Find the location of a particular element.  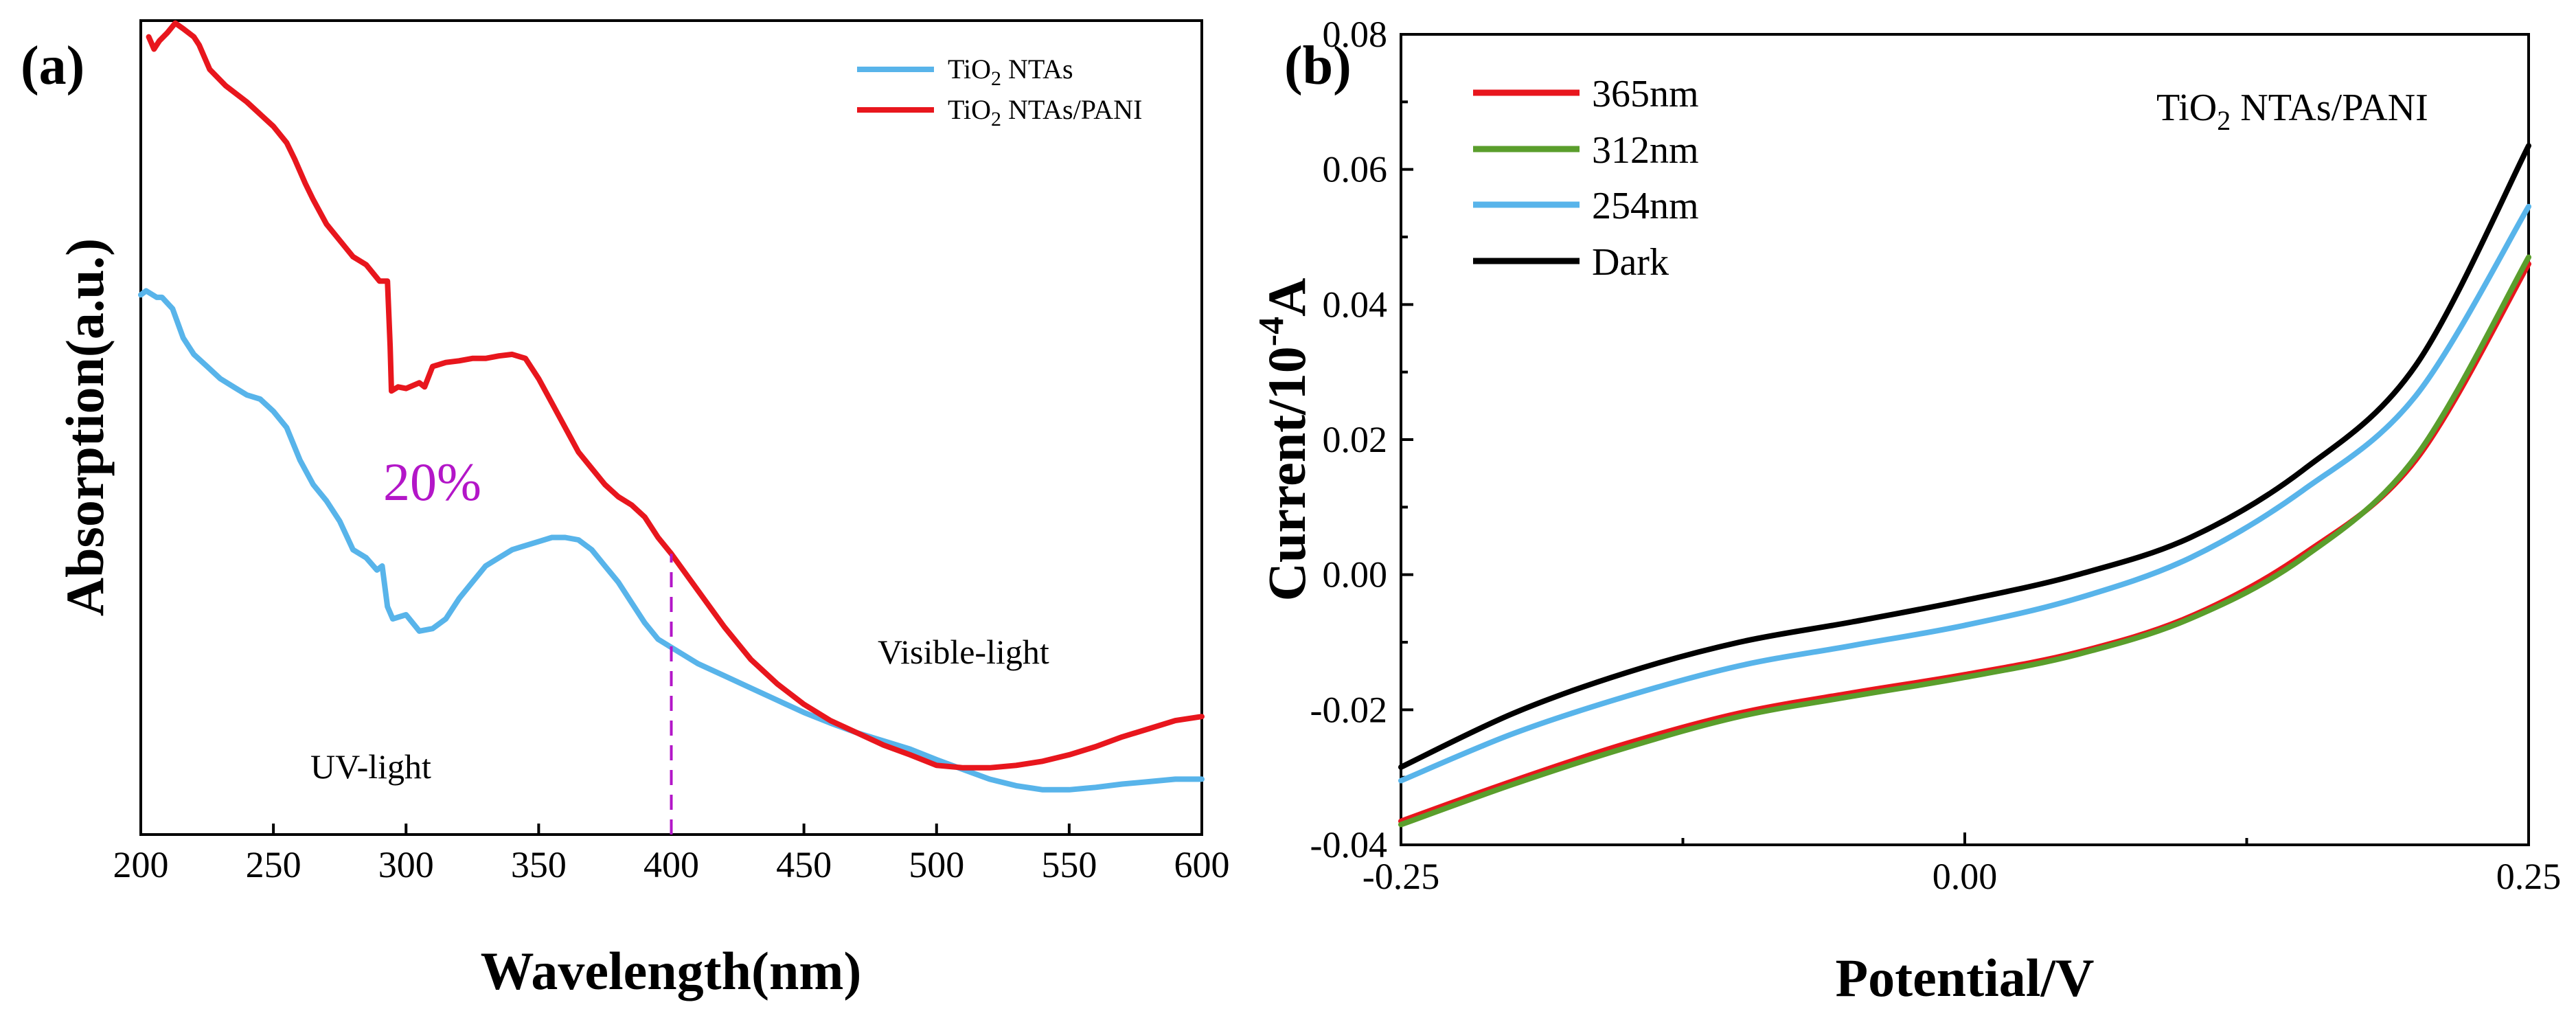

panel-b-x-ticks: -0.25 0.00 0.25 is located at coordinates (1962, 864).